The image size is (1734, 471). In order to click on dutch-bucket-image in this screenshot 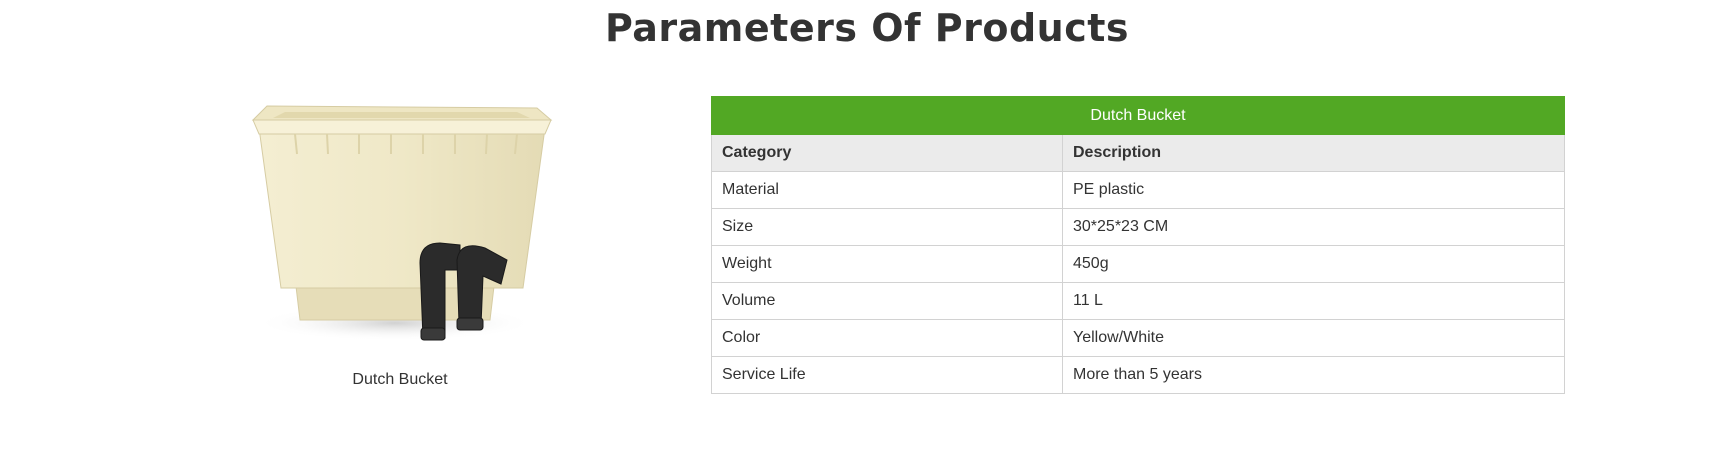, I will do `click(402, 223)`.